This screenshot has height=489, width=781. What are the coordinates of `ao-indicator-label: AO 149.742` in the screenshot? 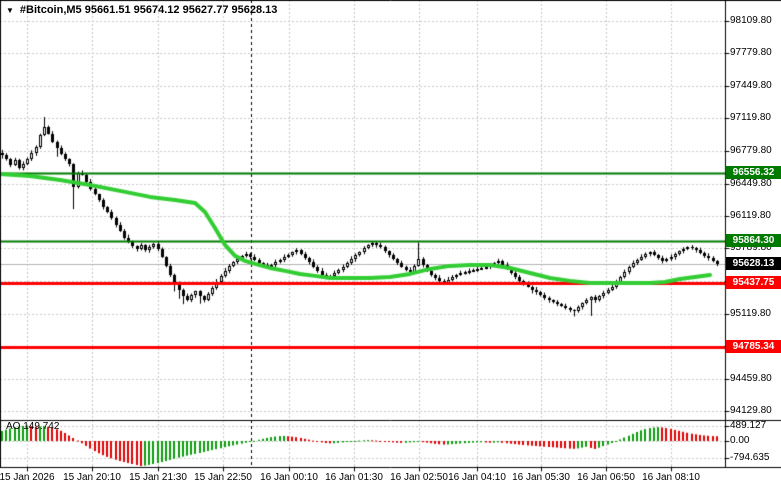 It's located at (33, 426).